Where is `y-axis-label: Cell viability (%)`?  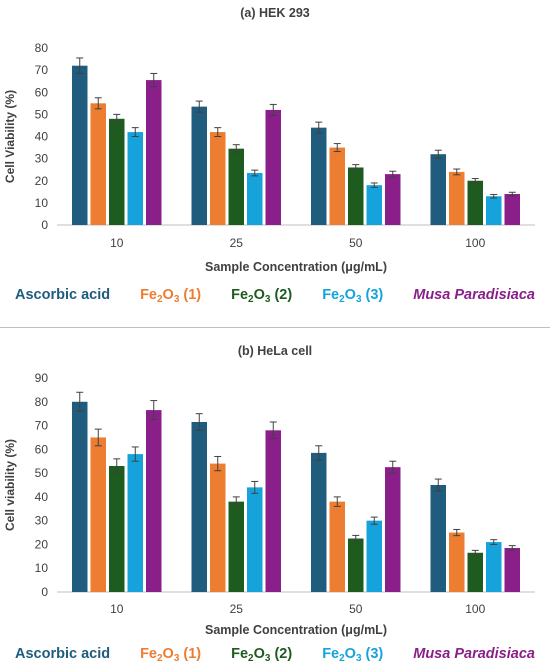 y-axis-label: Cell viability (%) is located at coordinates (10, 485).